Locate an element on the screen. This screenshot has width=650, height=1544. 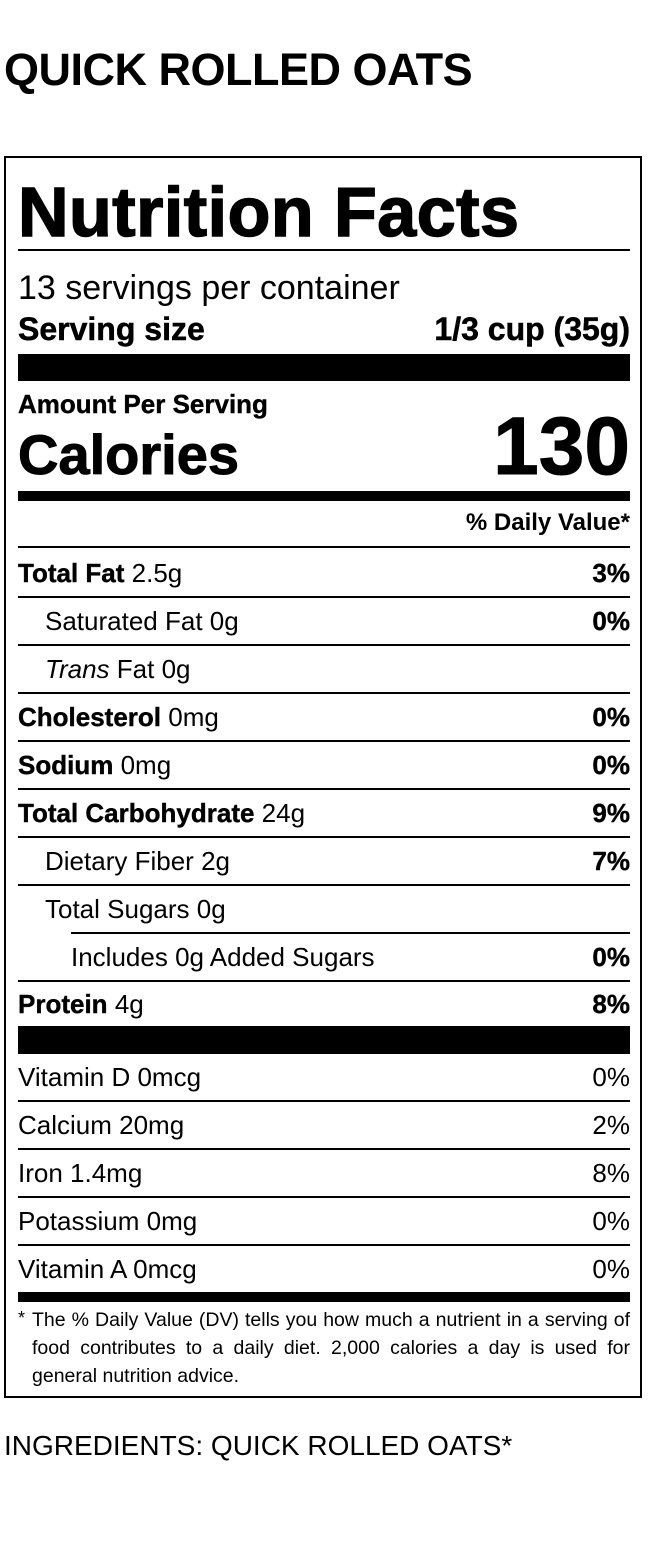
nutrient-dv: 3% is located at coordinates (611, 572).